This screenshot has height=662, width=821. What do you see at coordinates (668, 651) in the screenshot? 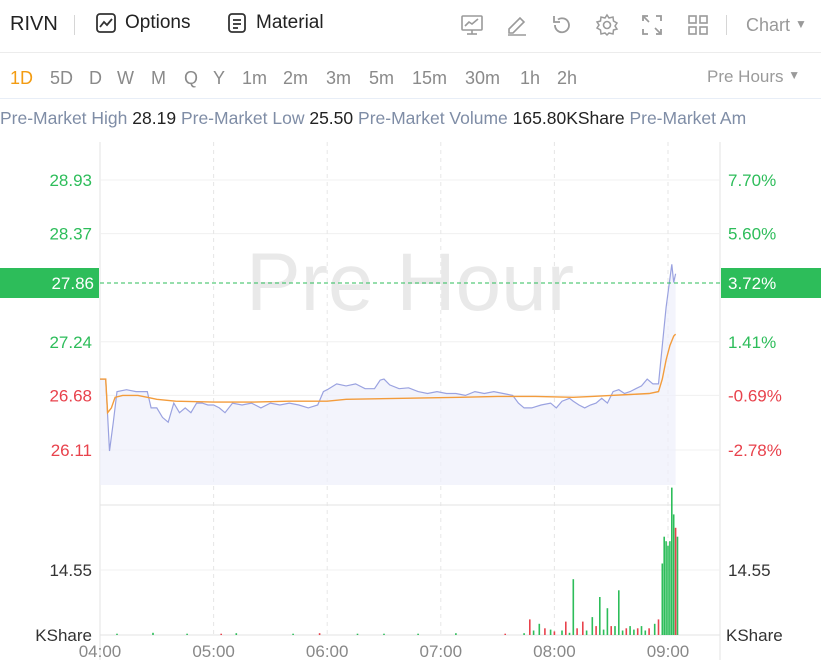
I see `time-tick-label: 09:00` at bounding box center [668, 651].